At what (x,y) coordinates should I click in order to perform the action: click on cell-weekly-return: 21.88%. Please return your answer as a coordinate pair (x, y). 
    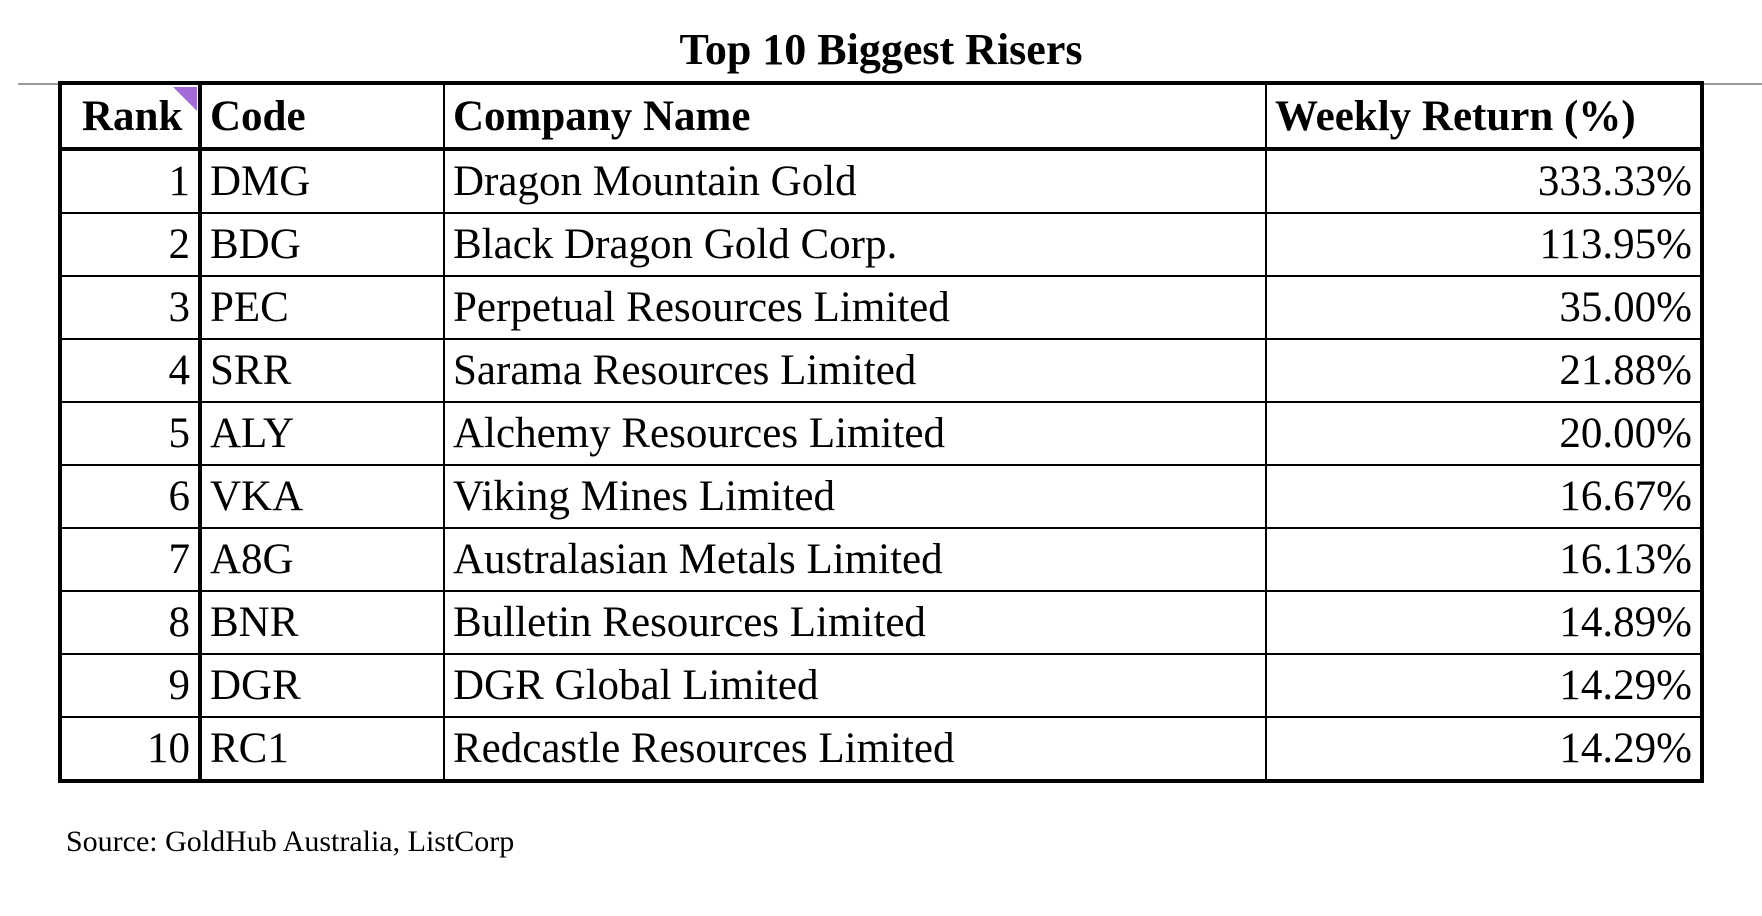
    Looking at the image, I should click on (1484, 370).